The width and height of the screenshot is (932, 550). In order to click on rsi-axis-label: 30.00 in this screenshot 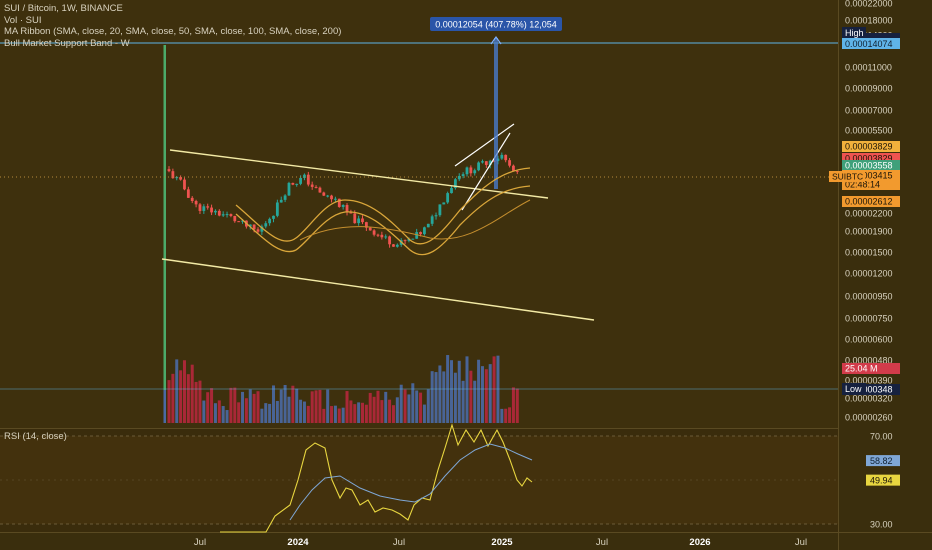, I will do `click(881, 525)`.